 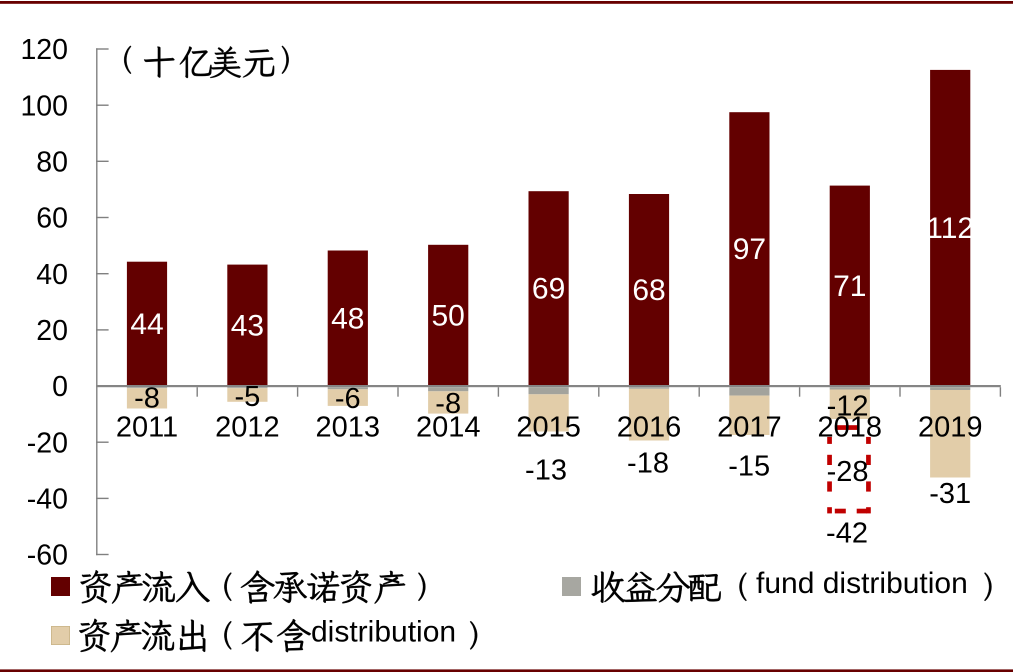 I want to click on svg-text: -20, so click(x=47, y=443).